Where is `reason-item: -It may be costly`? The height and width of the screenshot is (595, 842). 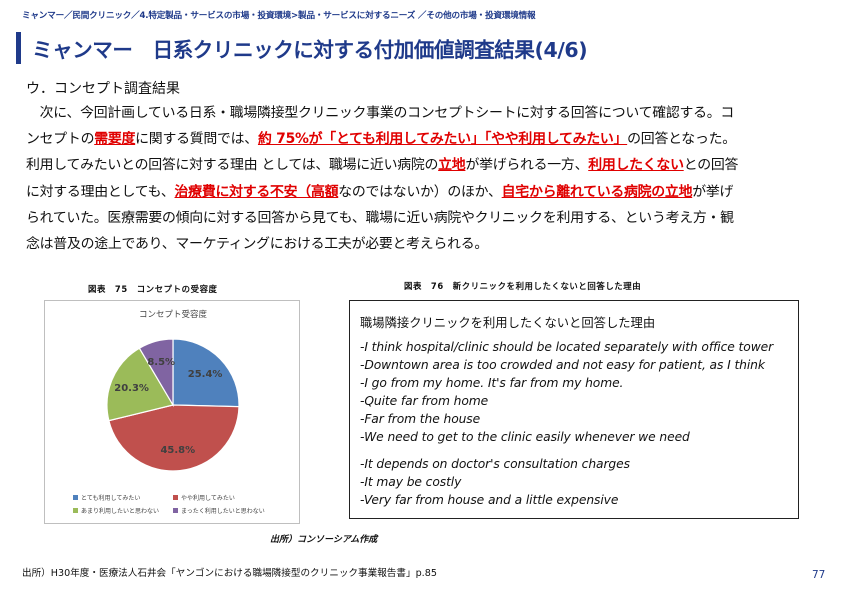
reason-item: -It may be costly is located at coordinates (411, 482).